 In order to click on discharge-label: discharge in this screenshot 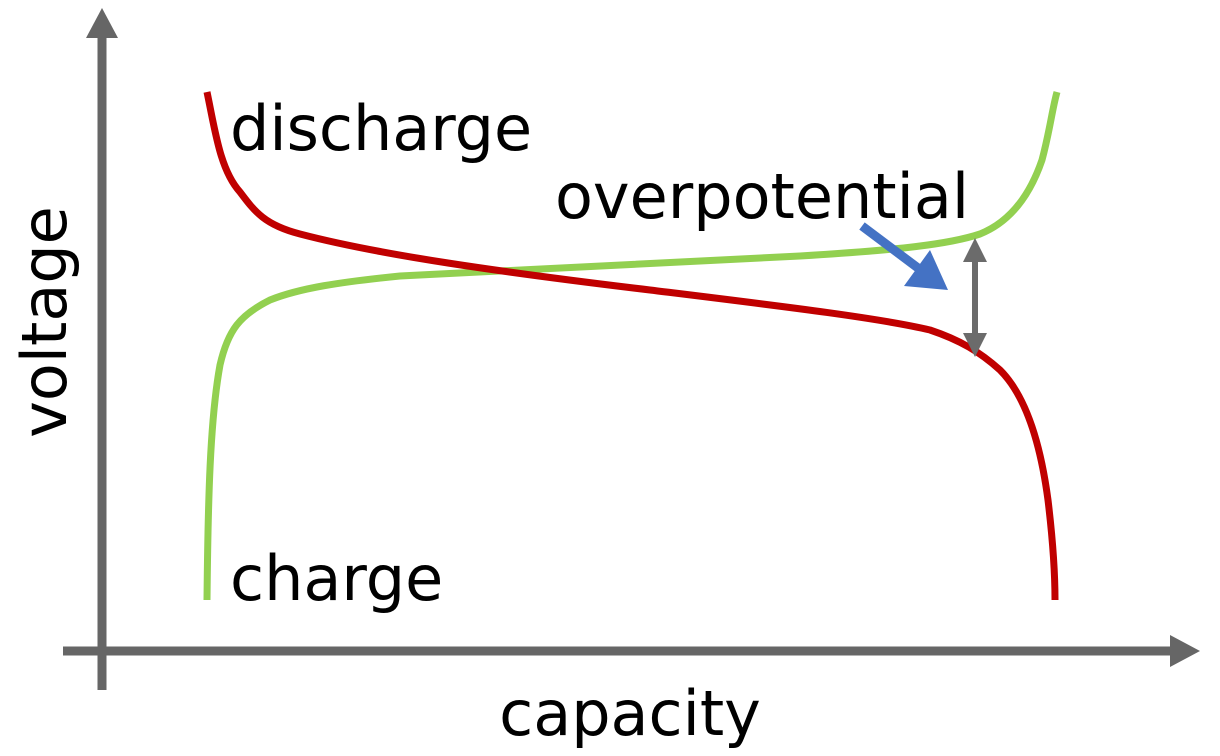, I will do `click(381, 128)`.